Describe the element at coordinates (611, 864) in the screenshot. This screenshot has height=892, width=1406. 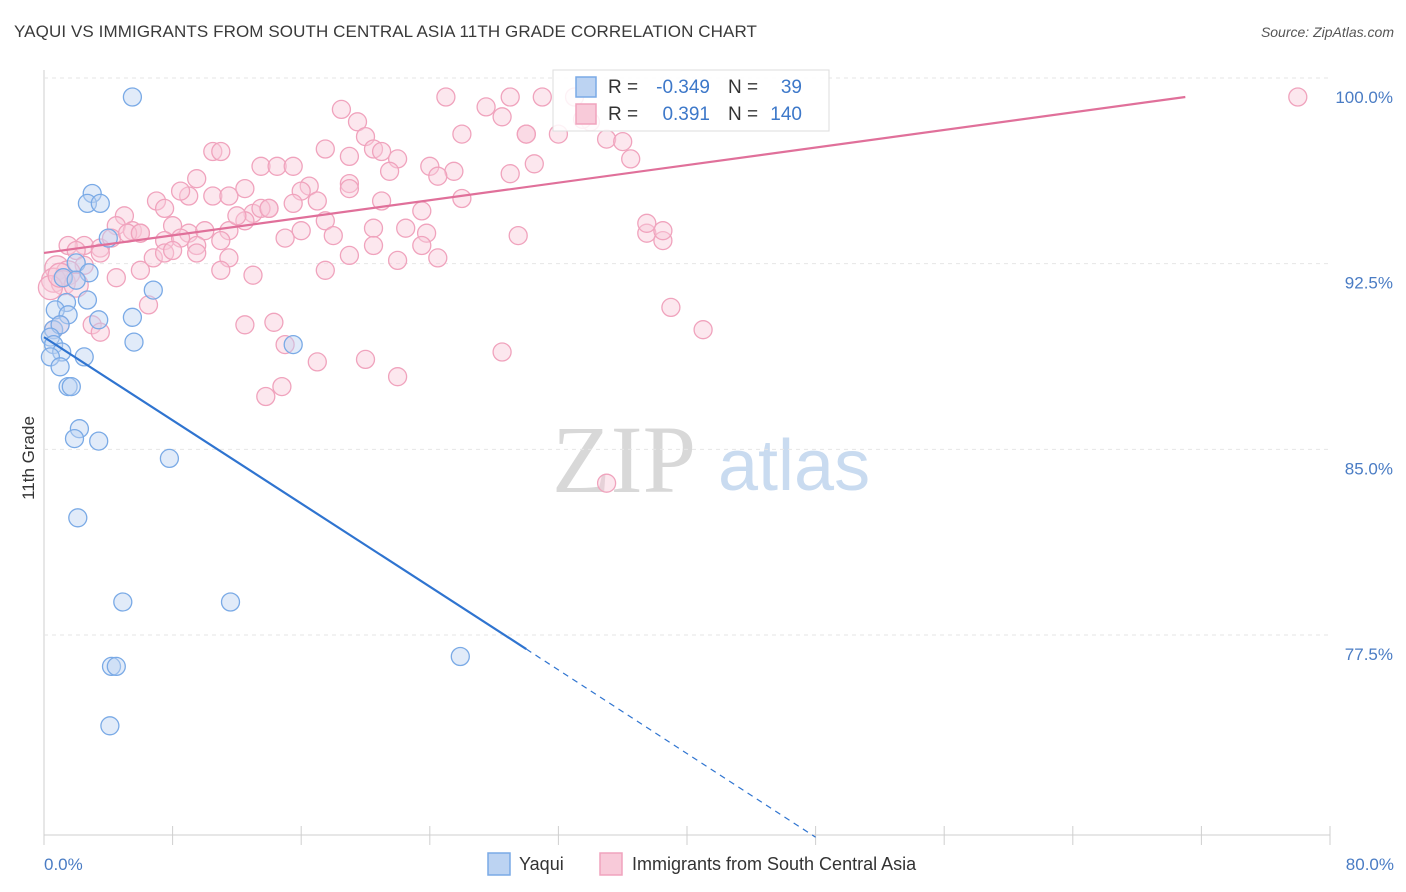
I see `bottom-legend-swatch-immigrants` at that location.